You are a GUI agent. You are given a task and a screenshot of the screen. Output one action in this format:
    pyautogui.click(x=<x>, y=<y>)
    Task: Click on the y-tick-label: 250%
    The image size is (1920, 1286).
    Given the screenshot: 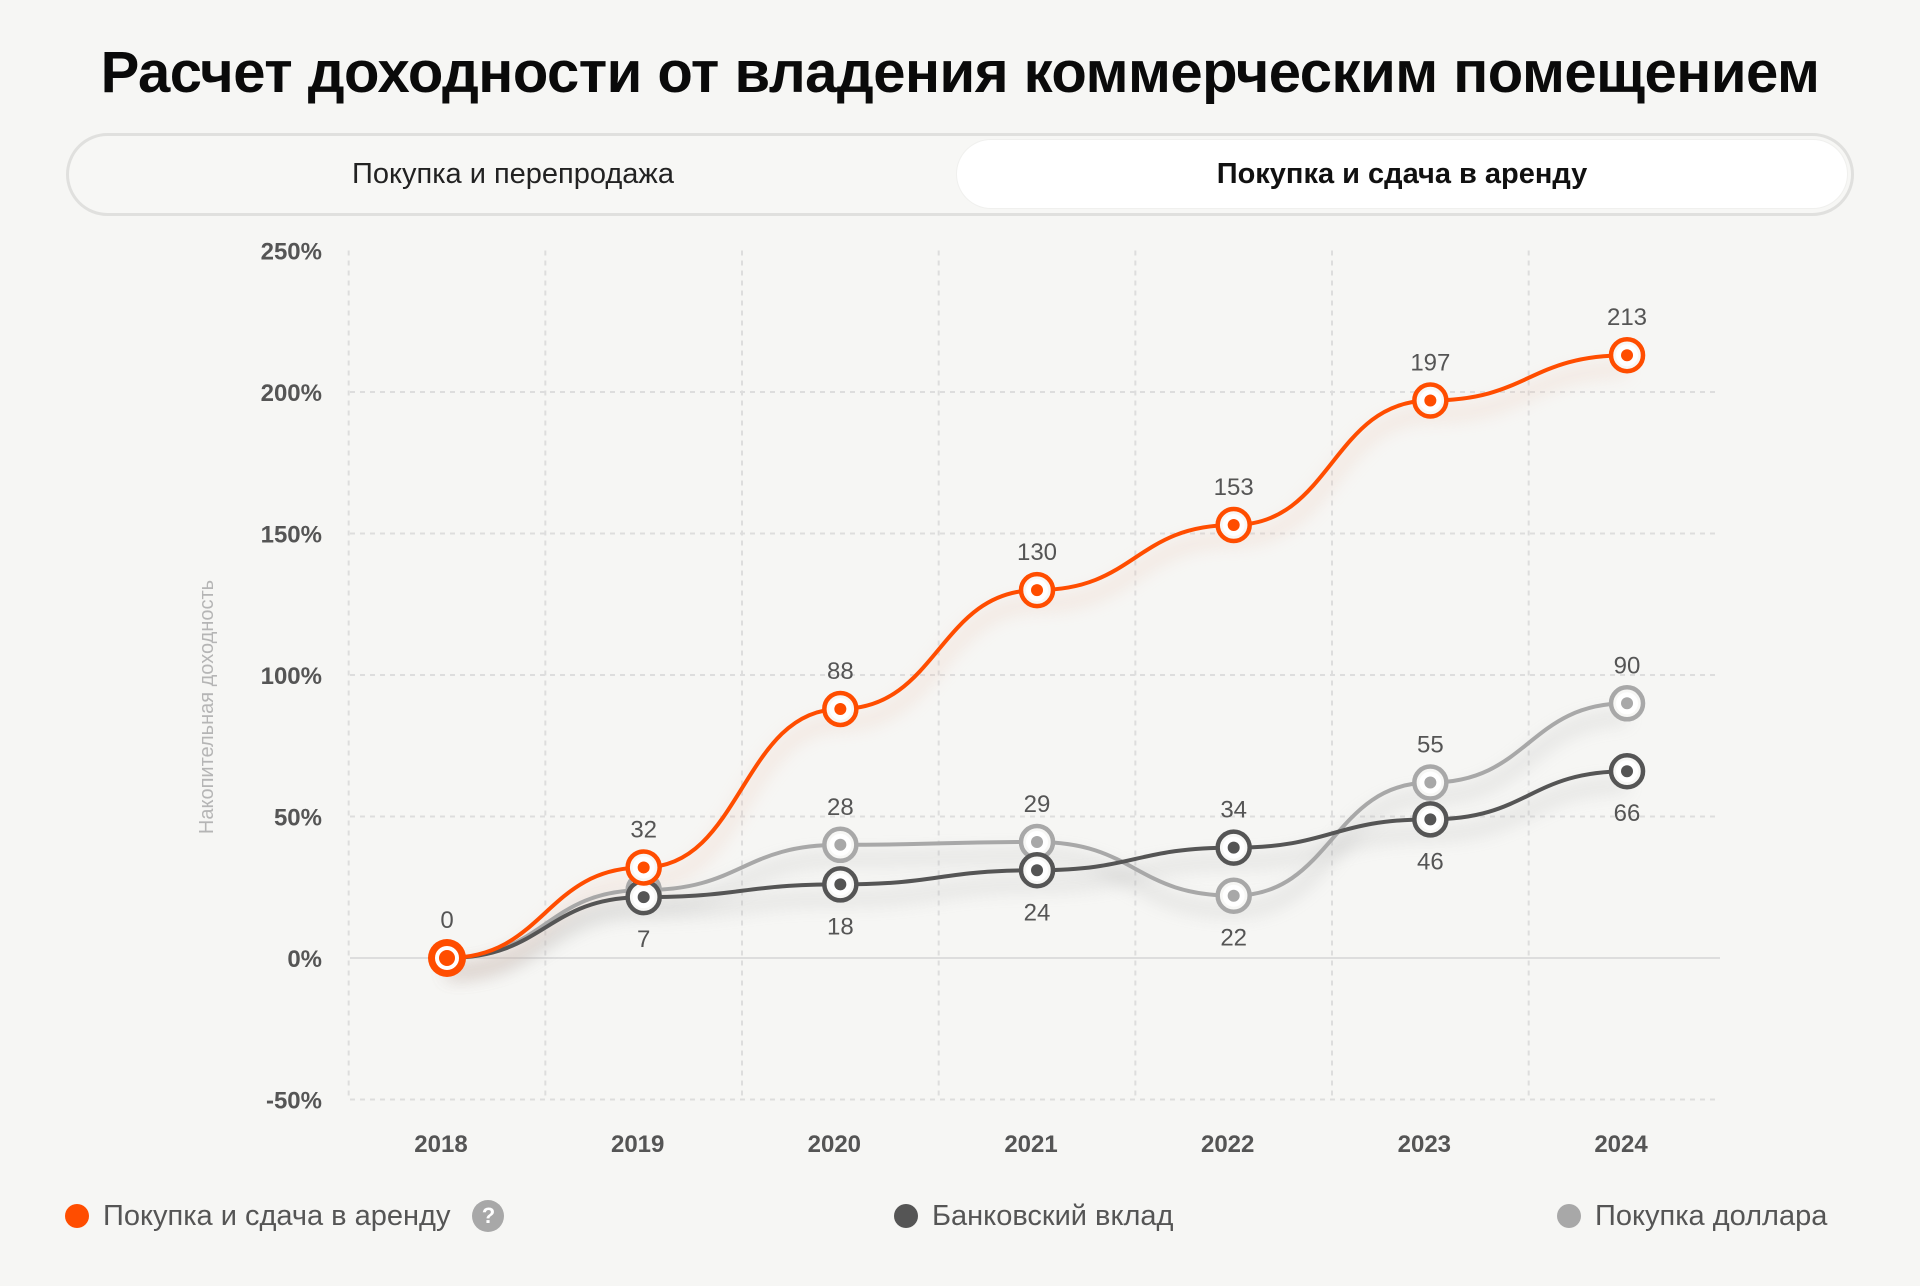 What is the action you would take?
    pyautogui.click(x=291, y=252)
    